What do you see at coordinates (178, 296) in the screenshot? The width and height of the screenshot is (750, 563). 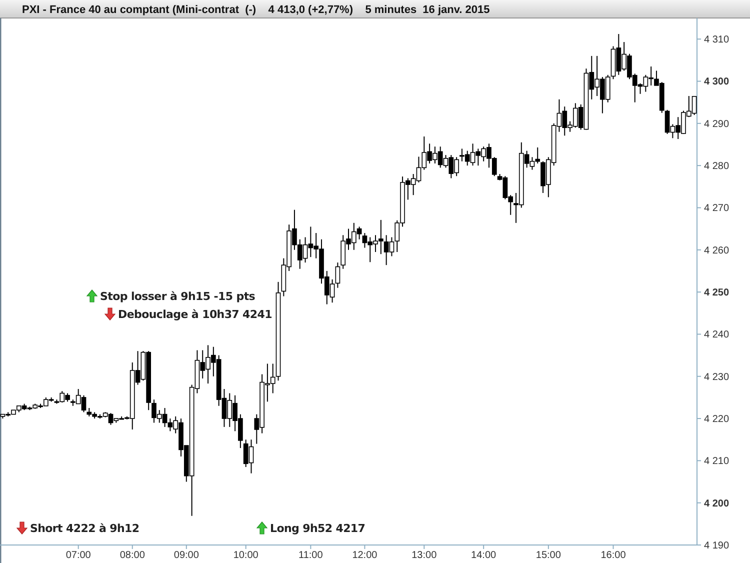 I see `annotation: Stop losser à 9h15 -15 pts` at bounding box center [178, 296].